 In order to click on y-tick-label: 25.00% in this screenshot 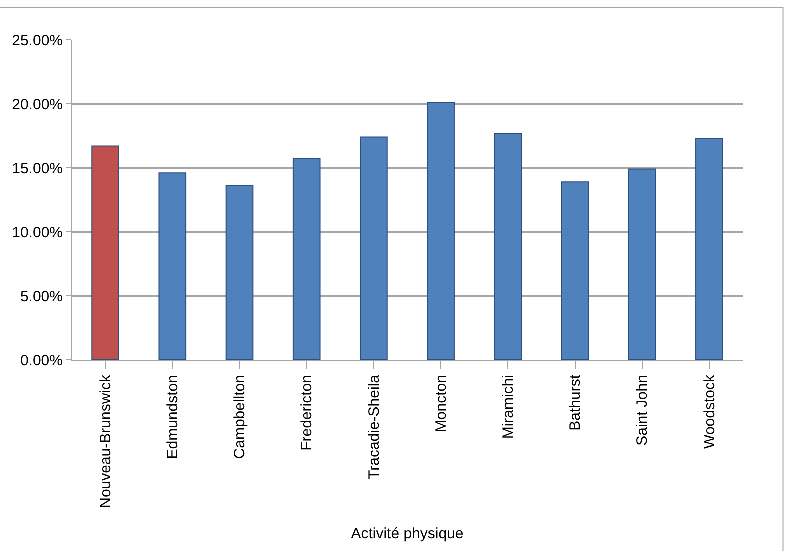, I will do `click(37, 41)`.